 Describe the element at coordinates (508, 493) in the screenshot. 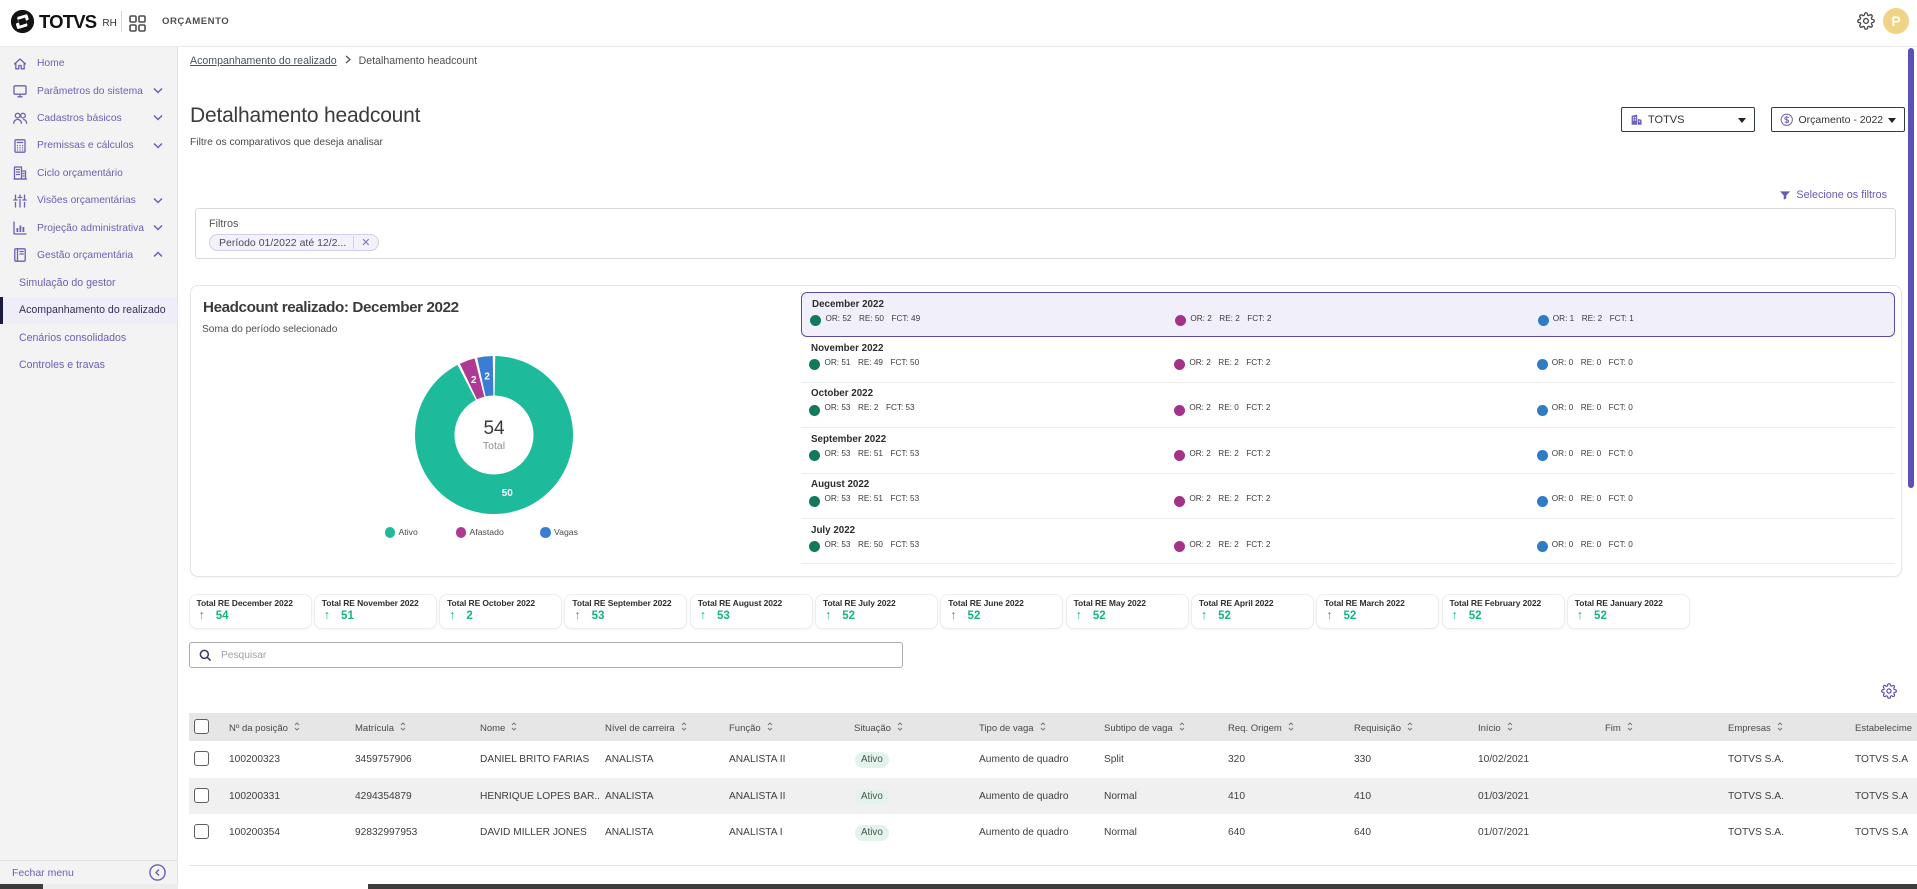

I see `svg-text: 50` at that location.